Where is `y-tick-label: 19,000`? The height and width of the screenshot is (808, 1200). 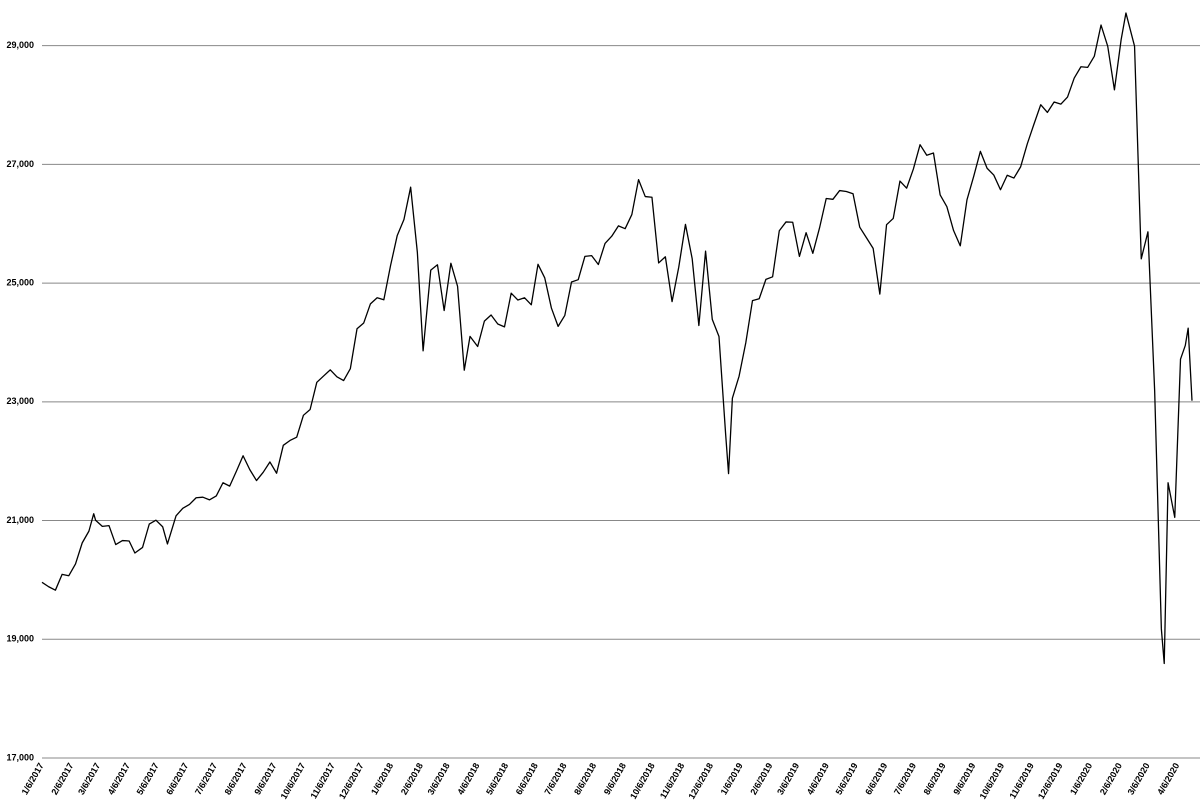 y-tick-label: 19,000 is located at coordinates (20, 639).